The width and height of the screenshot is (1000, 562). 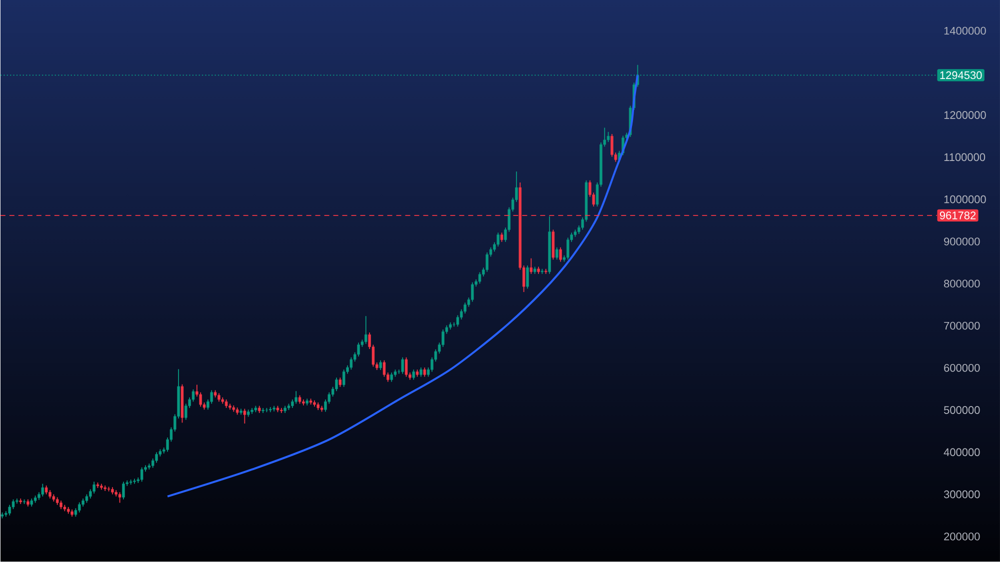 What do you see at coordinates (961, 75) in the screenshot?
I see `ref-line-label: 1294530` at bounding box center [961, 75].